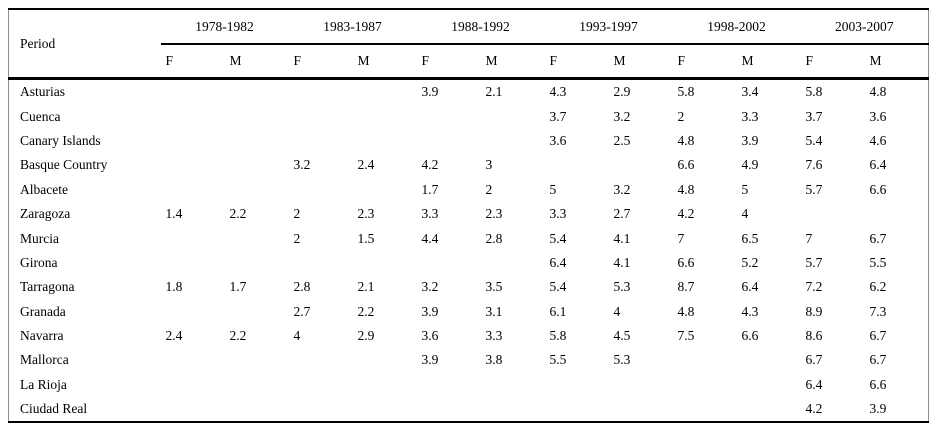 The height and width of the screenshot is (423, 937). Describe the element at coordinates (558, 311) in the screenshot. I see `data-cell: 6.1` at that location.